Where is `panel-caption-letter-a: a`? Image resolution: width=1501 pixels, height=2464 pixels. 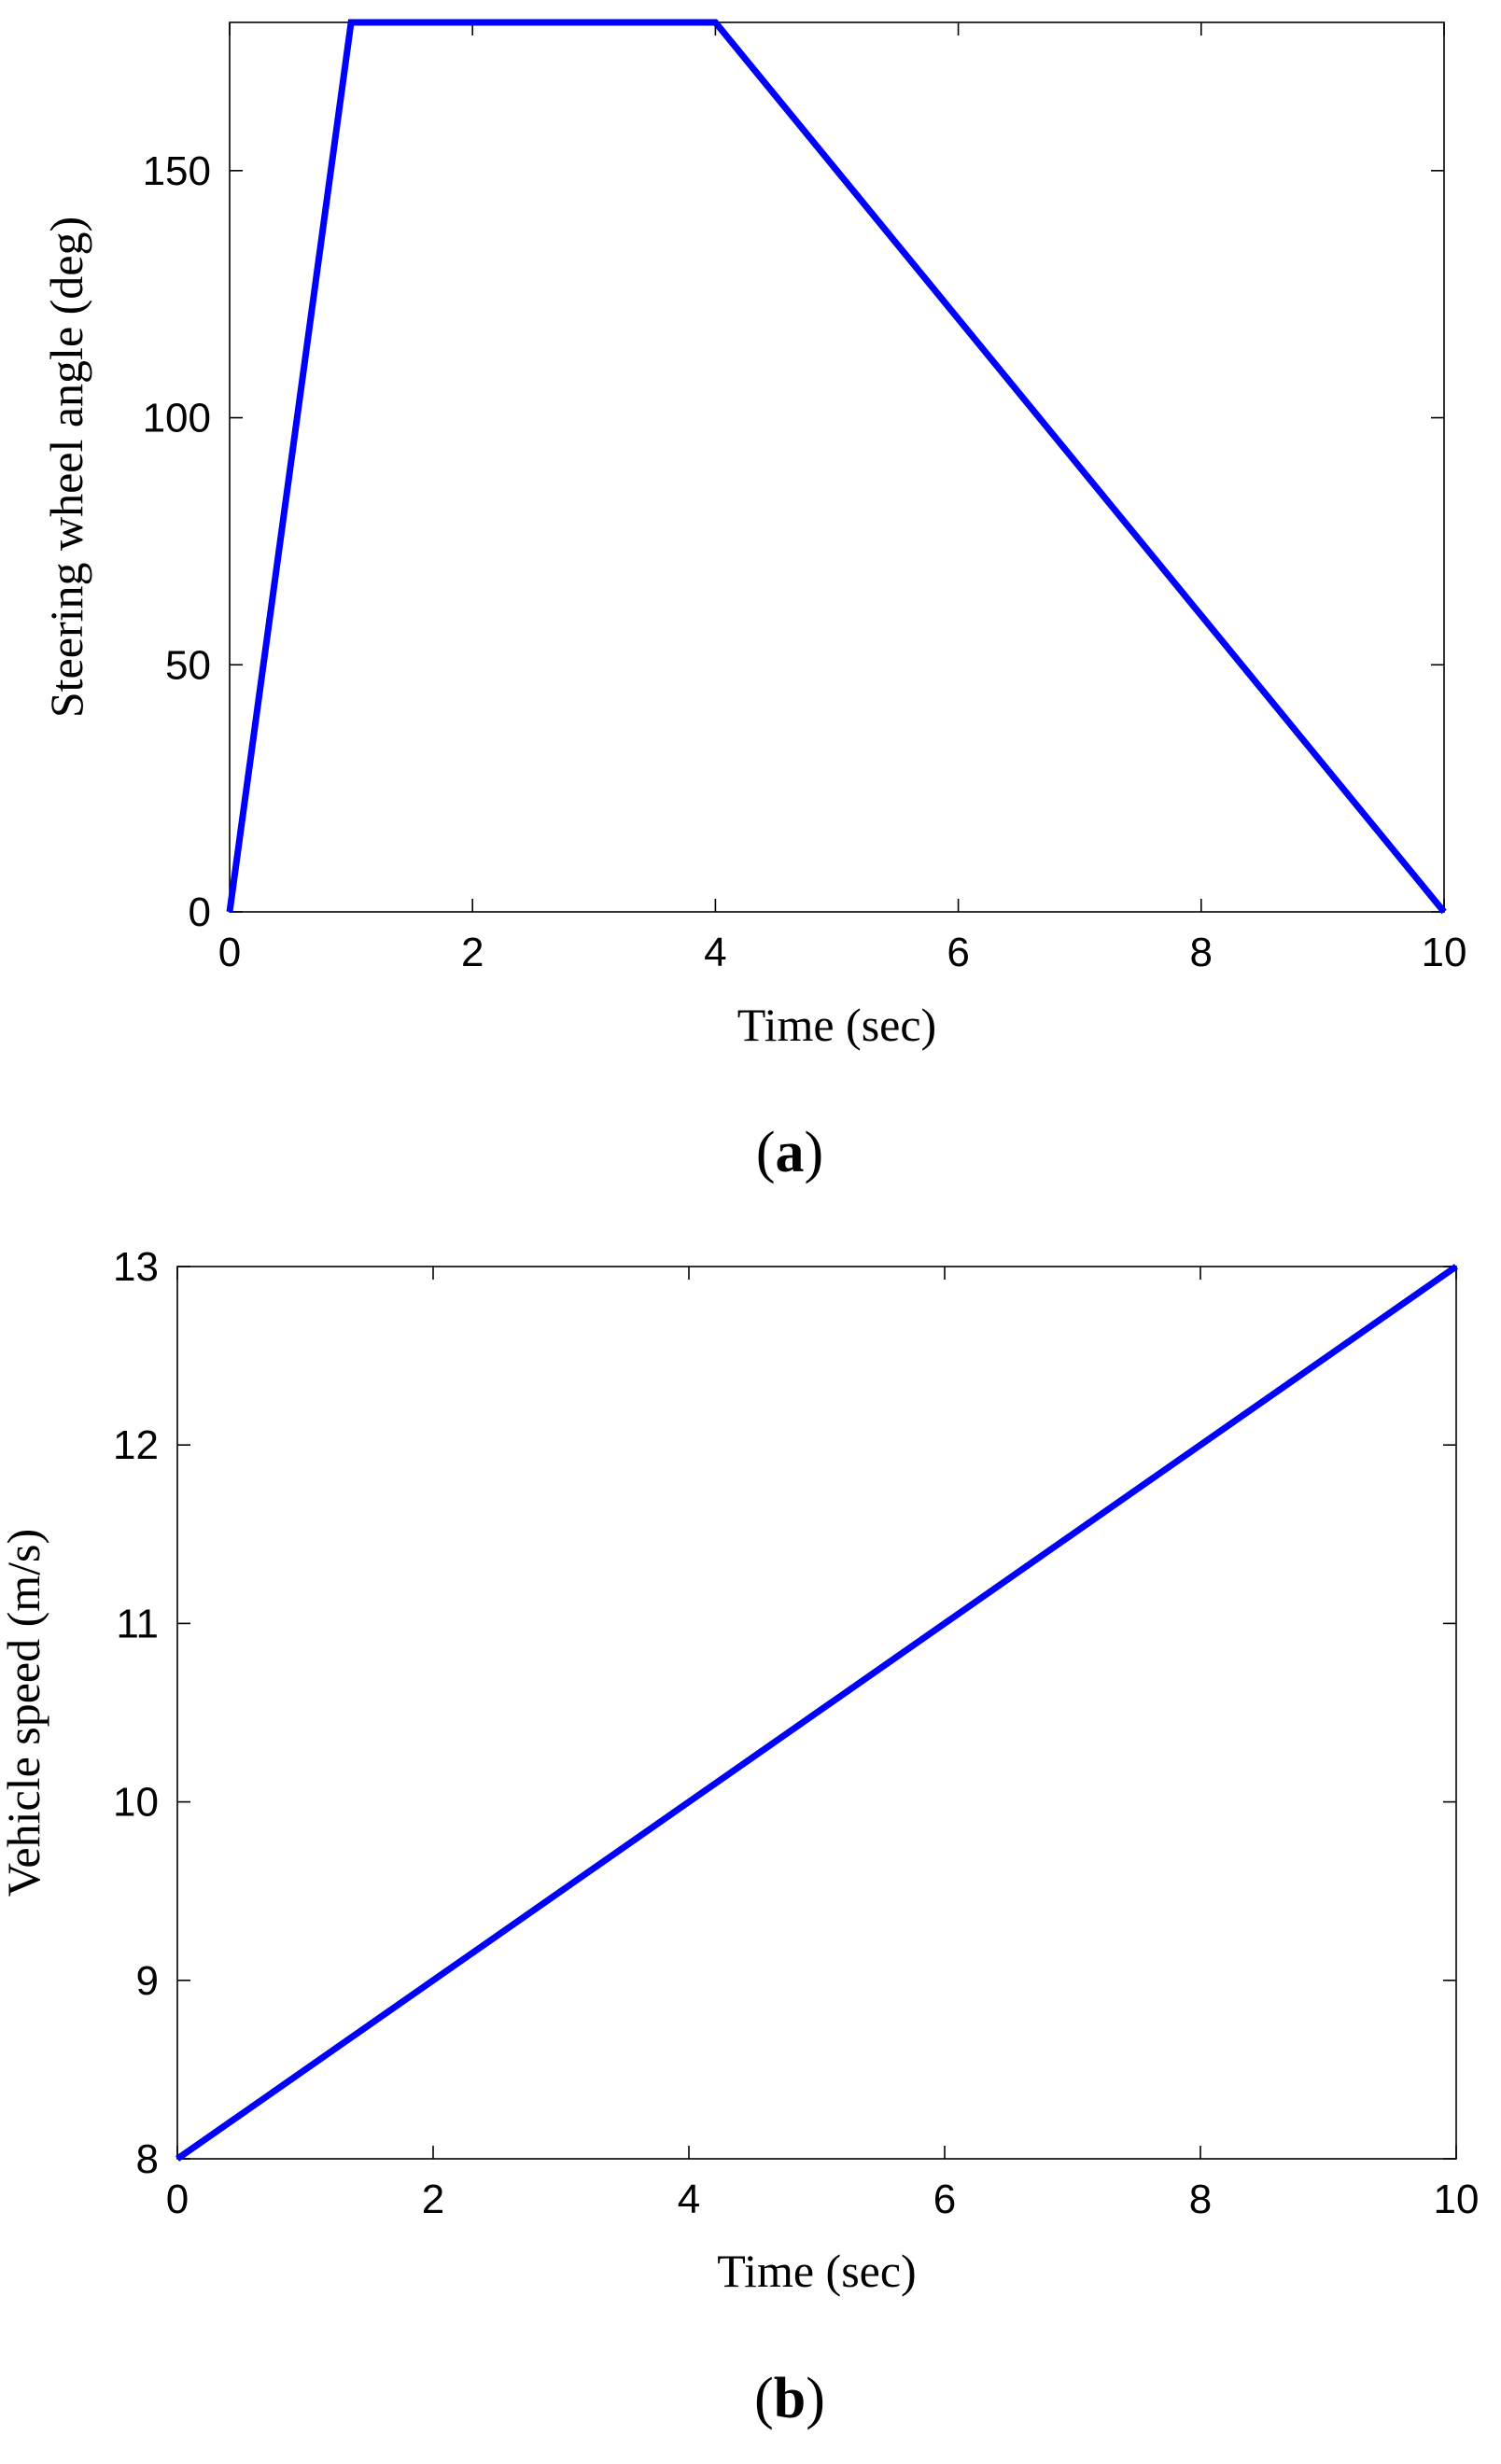
panel-caption-letter-a: a is located at coordinates (790, 1152).